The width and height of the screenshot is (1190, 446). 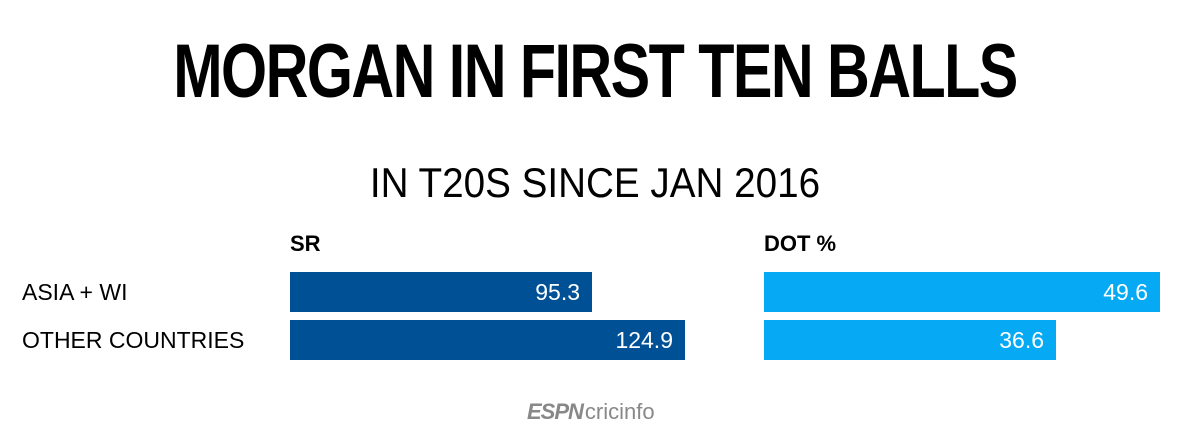 What do you see at coordinates (1021, 340) in the screenshot?
I see `dot-value-other-countries: 36.6` at bounding box center [1021, 340].